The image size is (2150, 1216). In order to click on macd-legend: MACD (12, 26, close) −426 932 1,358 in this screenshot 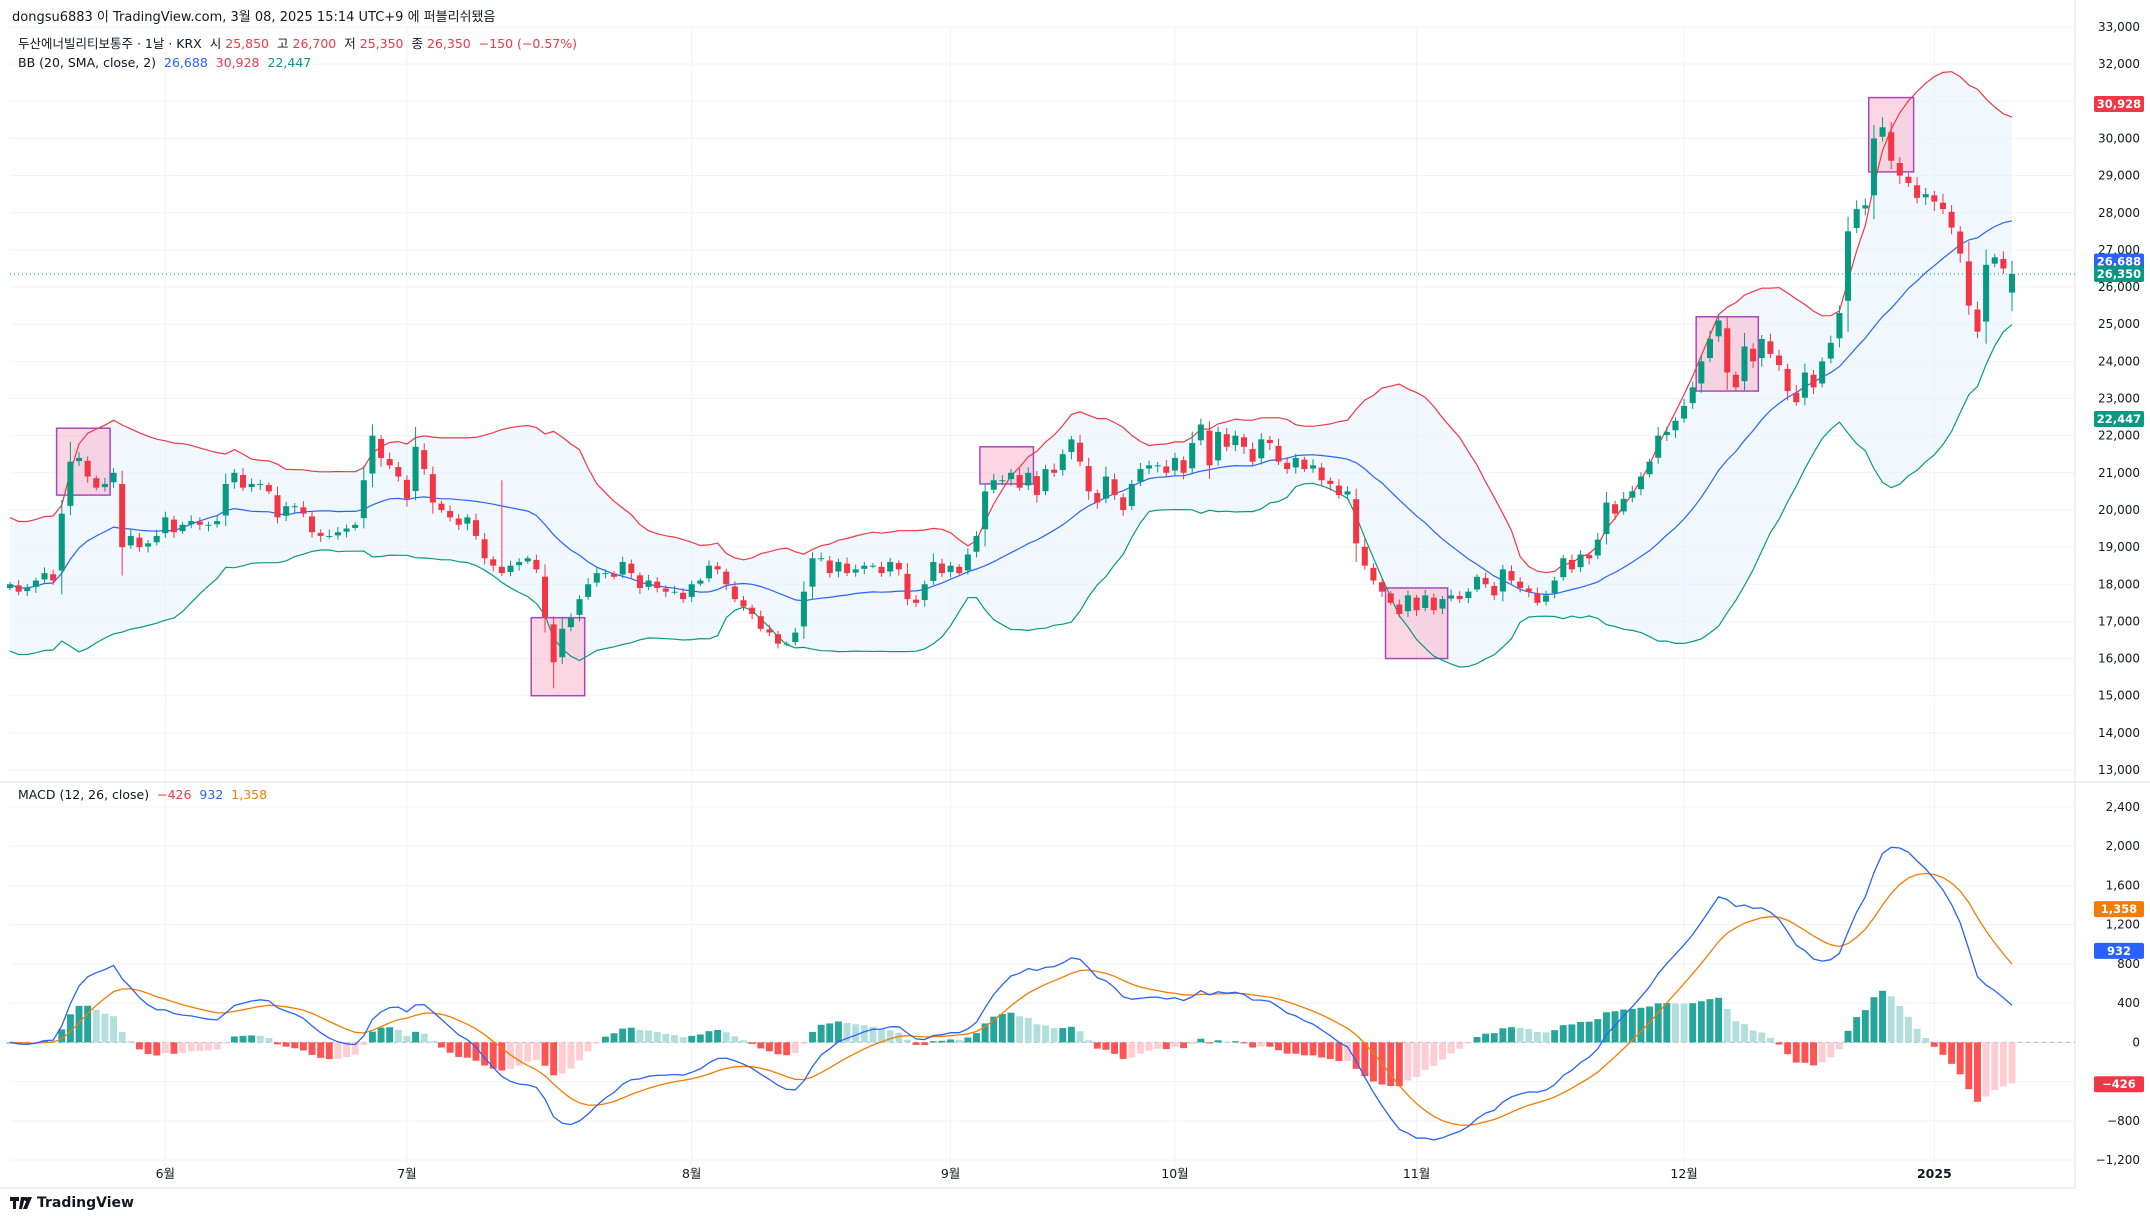, I will do `click(144, 794)`.